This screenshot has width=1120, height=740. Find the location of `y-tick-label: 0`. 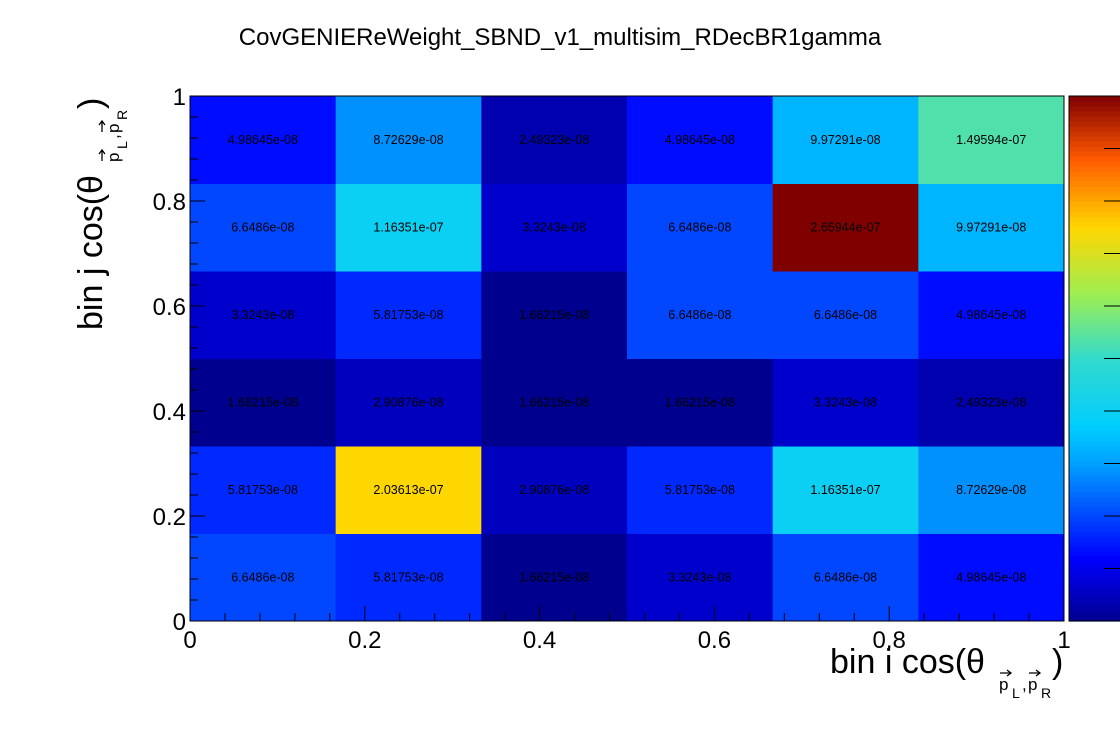

y-tick-label: 0 is located at coordinates (179, 622).